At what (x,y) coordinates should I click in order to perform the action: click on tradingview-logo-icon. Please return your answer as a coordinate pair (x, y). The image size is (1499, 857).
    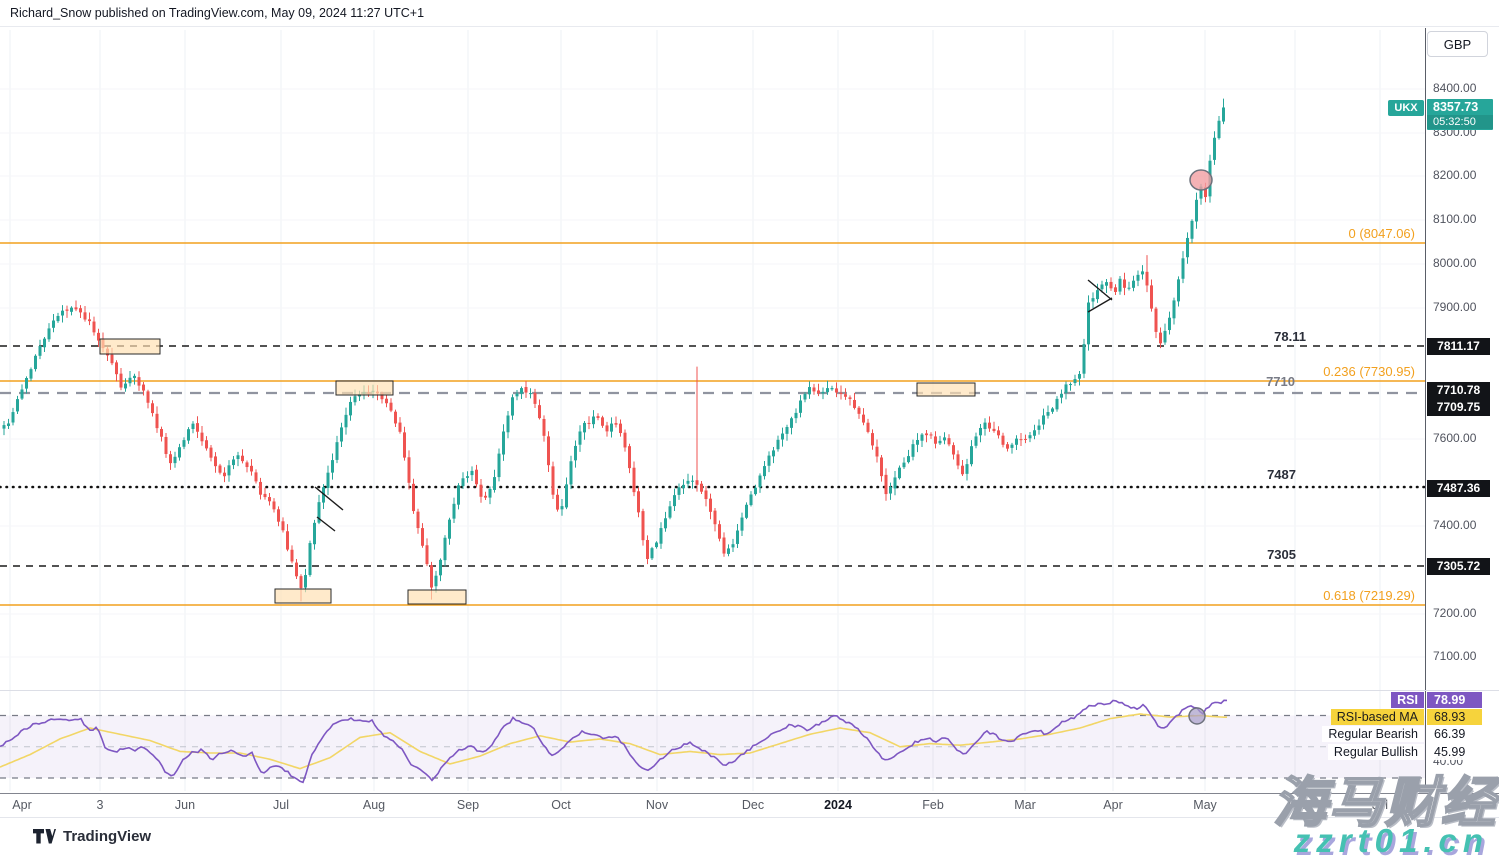
    Looking at the image, I should click on (44, 836).